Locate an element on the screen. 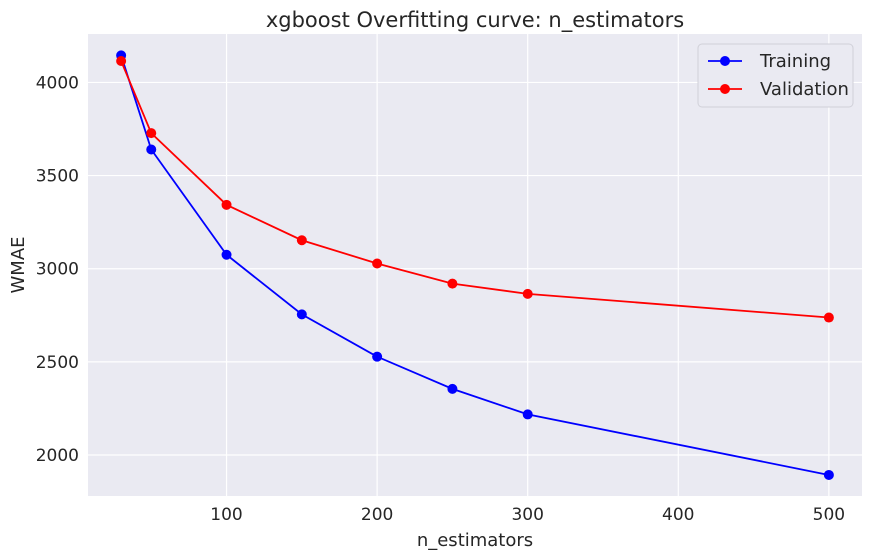 The height and width of the screenshot is (559, 871). y-tick-label: 2000 is located at coordinates (57, 456).